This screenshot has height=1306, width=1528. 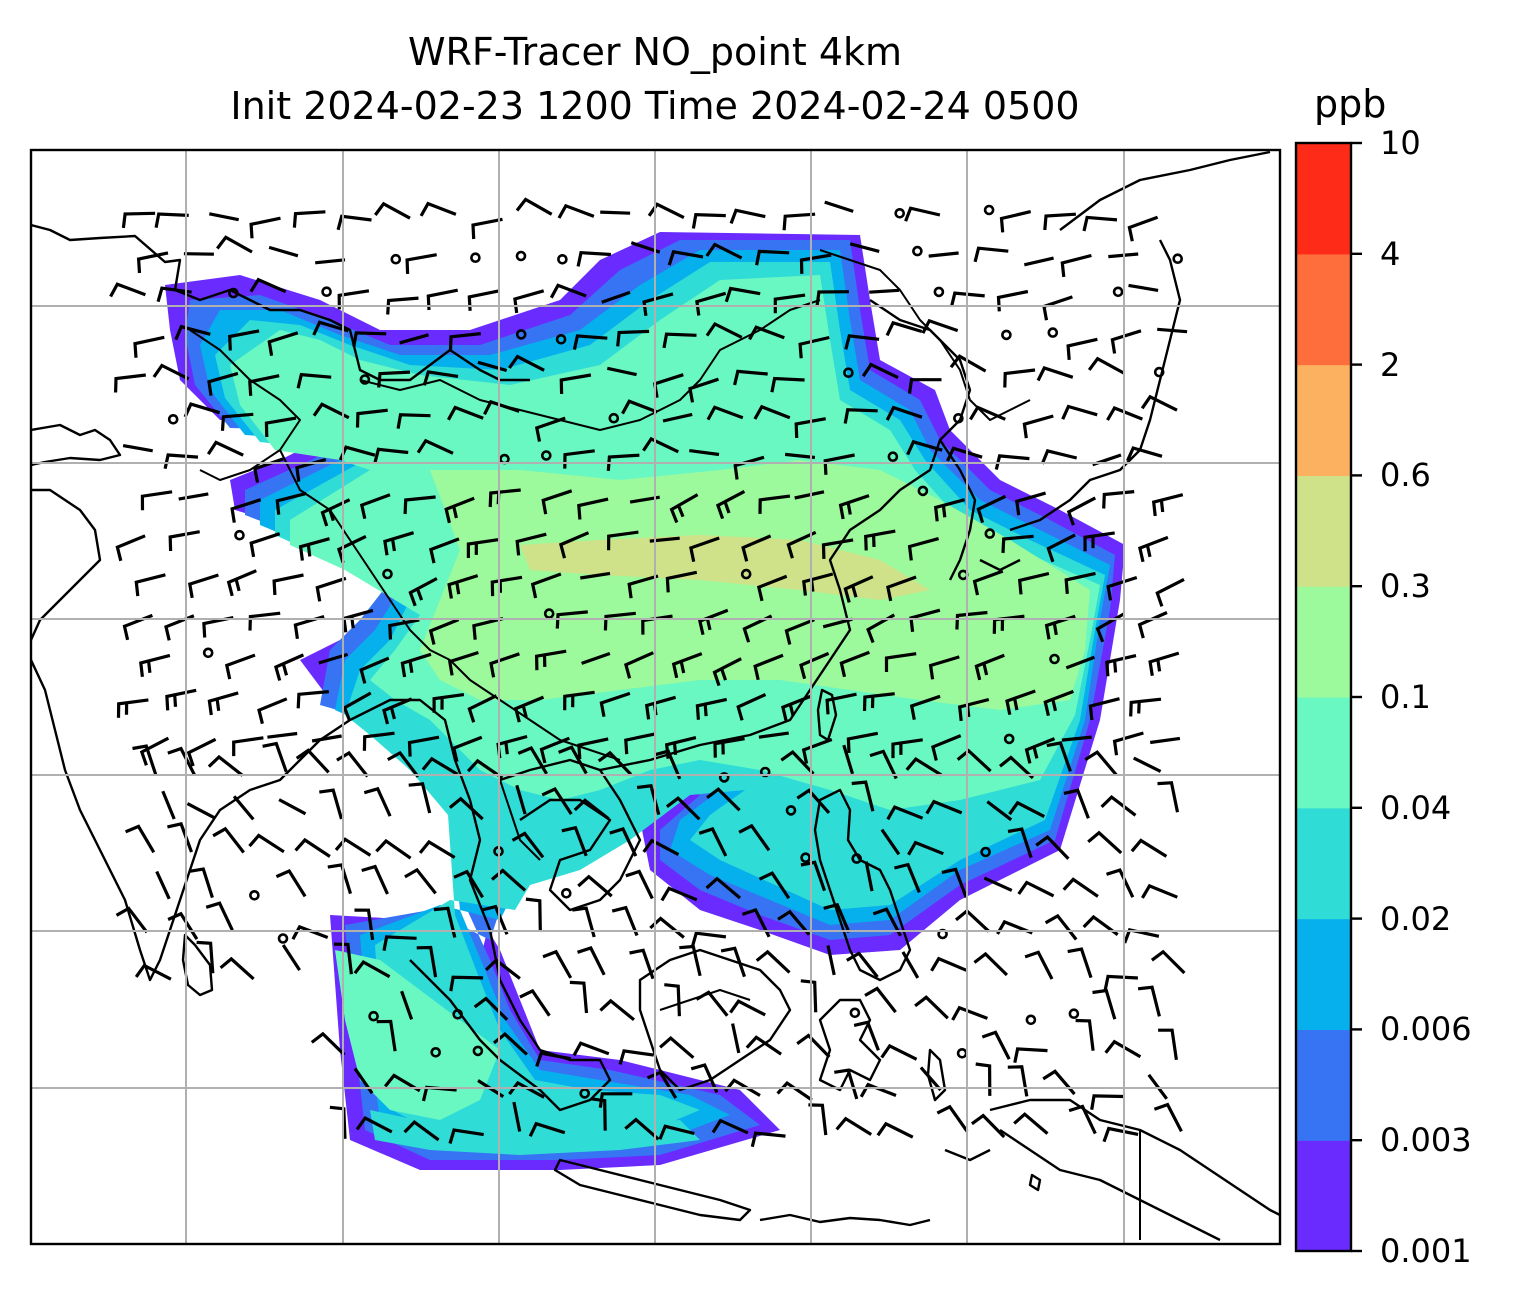 I want to click on colorbar-tick-label: 0.6, so click(x=1405, y=475).